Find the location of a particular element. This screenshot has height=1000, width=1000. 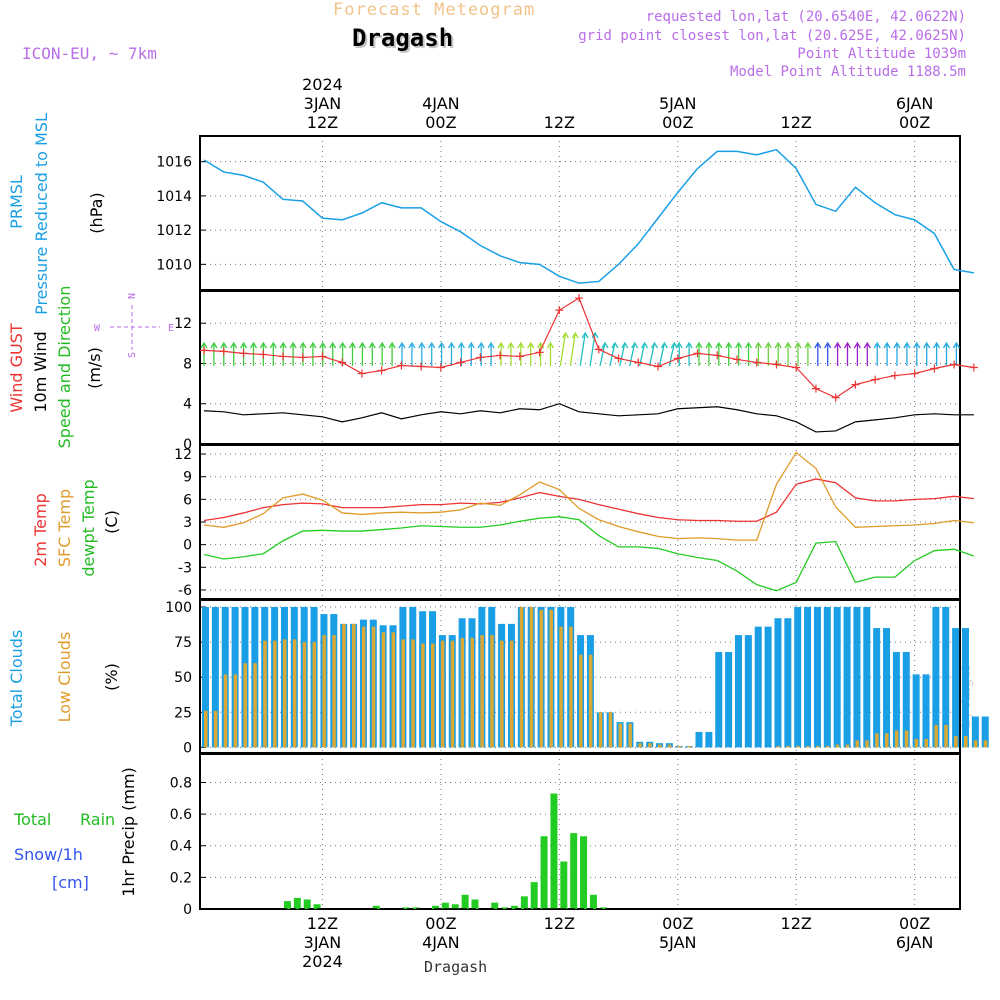

y-tick-label: 0.4 is located at coordinates (181, 847).